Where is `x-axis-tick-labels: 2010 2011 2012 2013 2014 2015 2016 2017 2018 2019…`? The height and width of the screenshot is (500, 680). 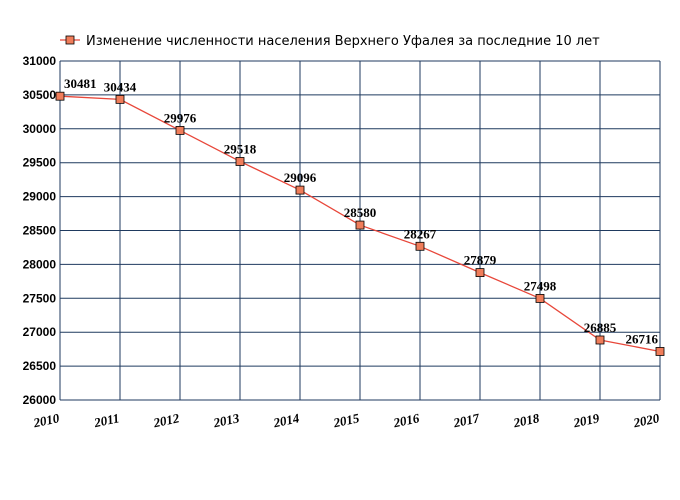 x-axis-tick-labels: 2010 2011 2012 2013 2014 2015 2016 2017 2018 2019… is located at coordinates (346, 420).